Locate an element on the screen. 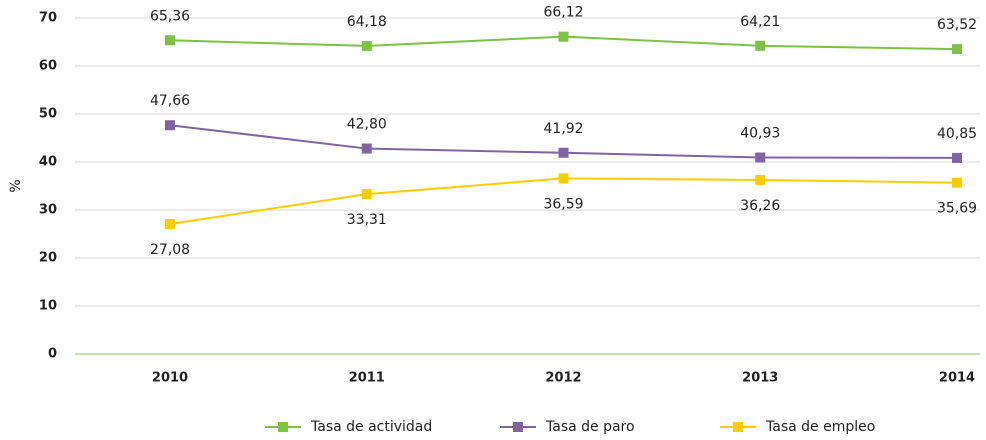 This screenshot has width=986, height=440. value-label: 35,69 is located at coordinates (957, 209).